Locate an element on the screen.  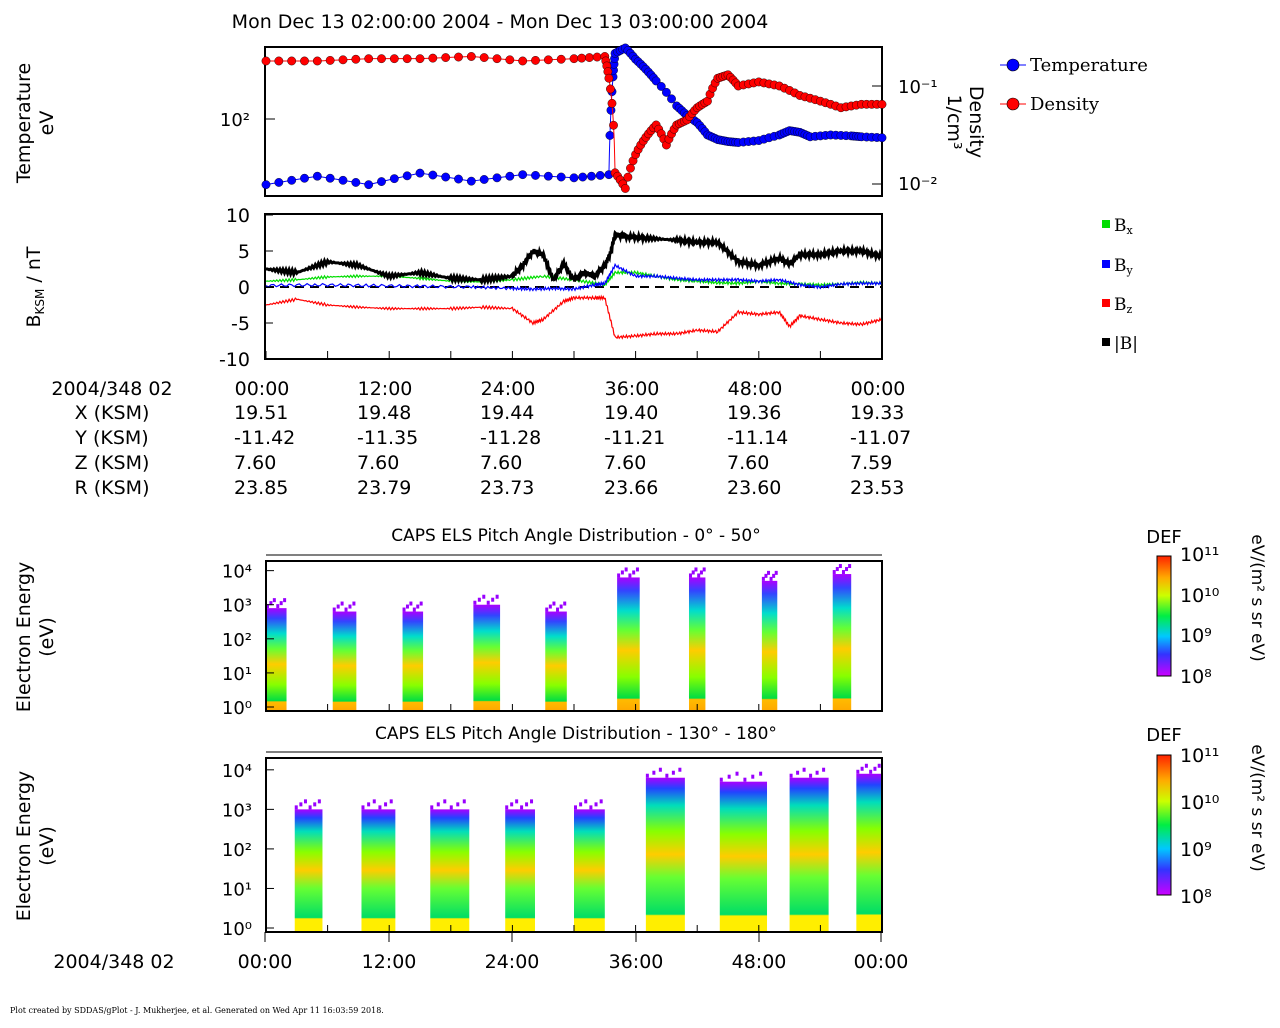
legend-b-swatch is located at coordinates (1106, 342).